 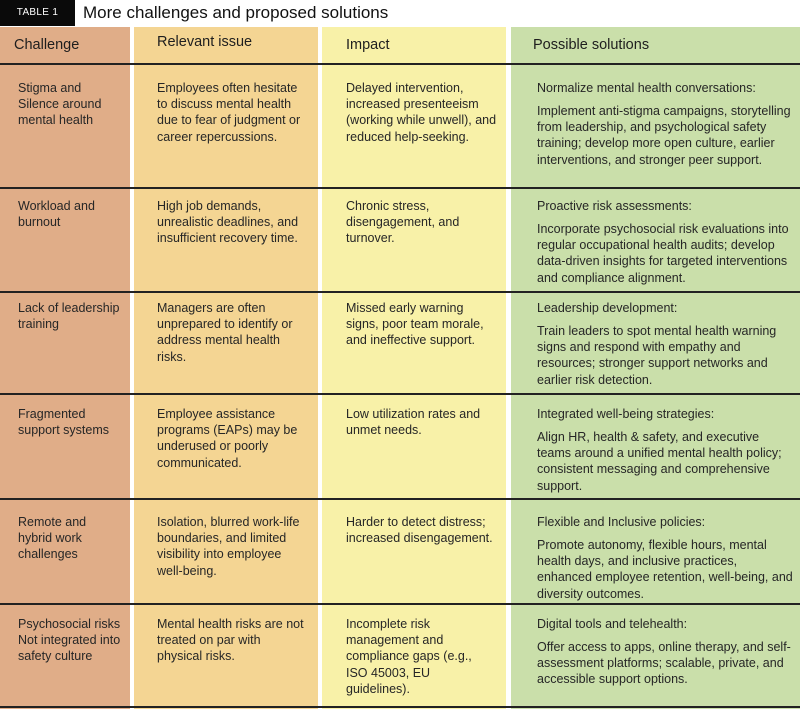 What do you see at coordinates (646, 88) in the screenshot?
I see `solution-title: Normalize mental health conversations:` at bounding box center [646, 88].